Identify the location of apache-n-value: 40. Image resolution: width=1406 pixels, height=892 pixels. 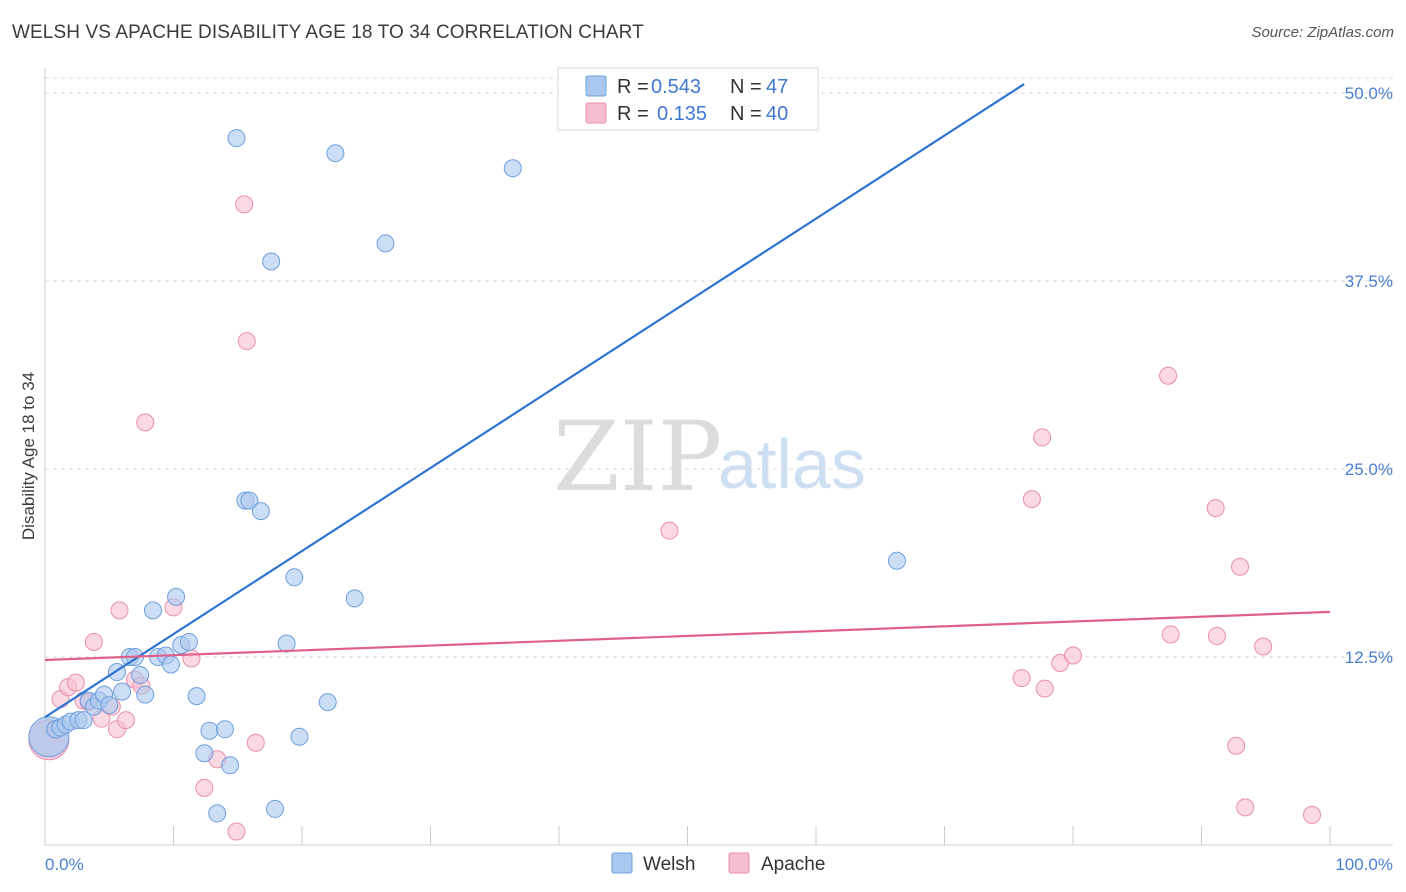
(777, 114).